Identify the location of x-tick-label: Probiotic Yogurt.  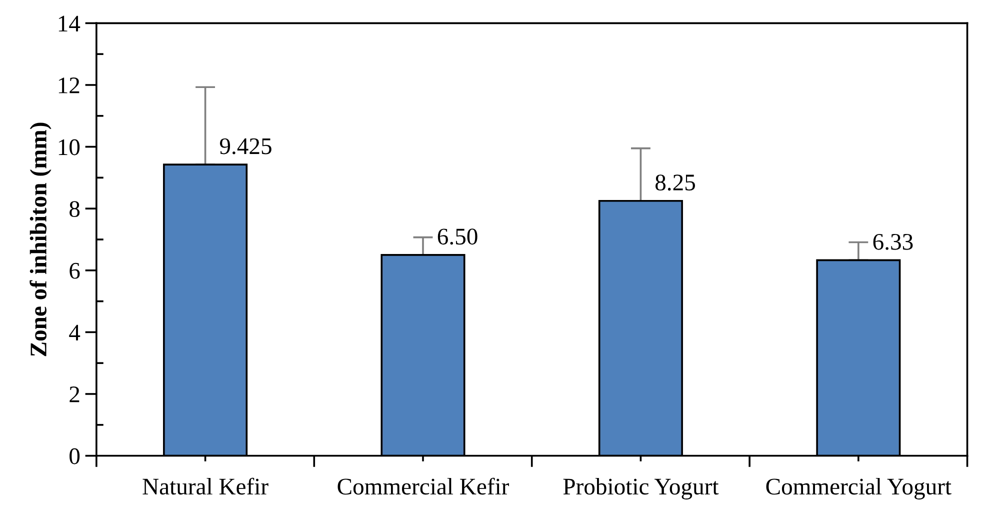
(641, 489).